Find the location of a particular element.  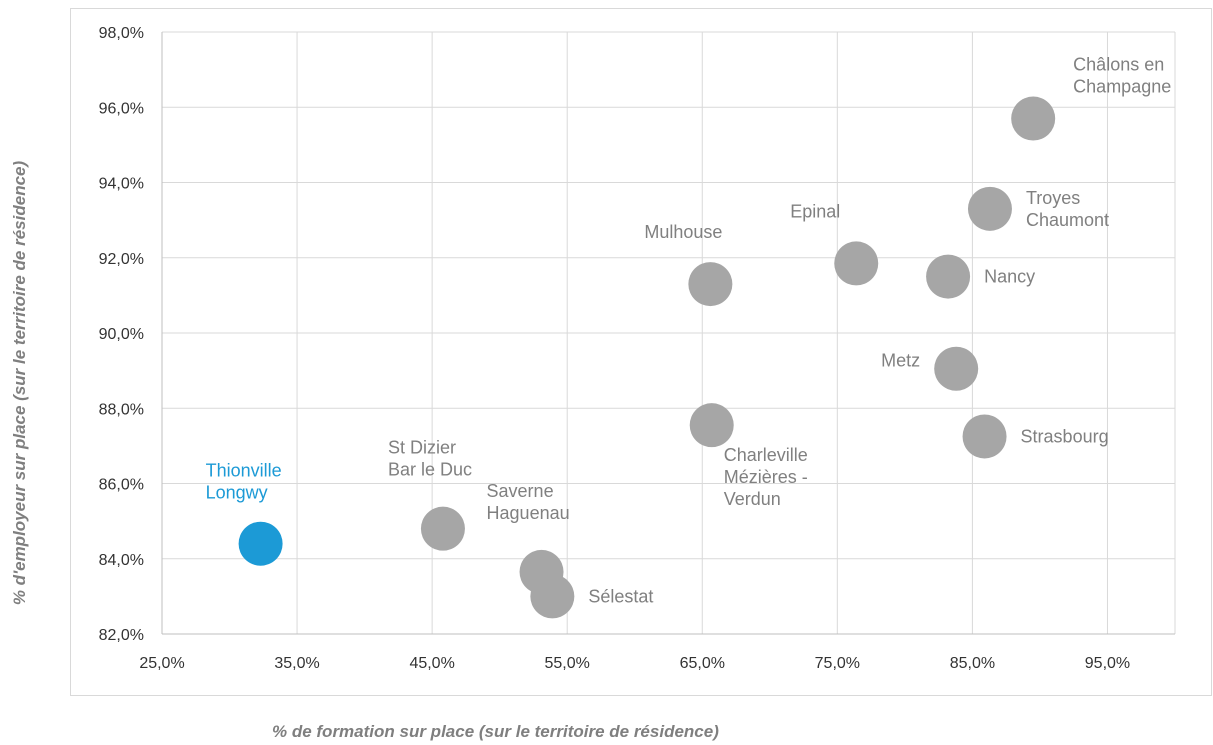

point-label-line: Champagne is located at coordinates (1122, 87).